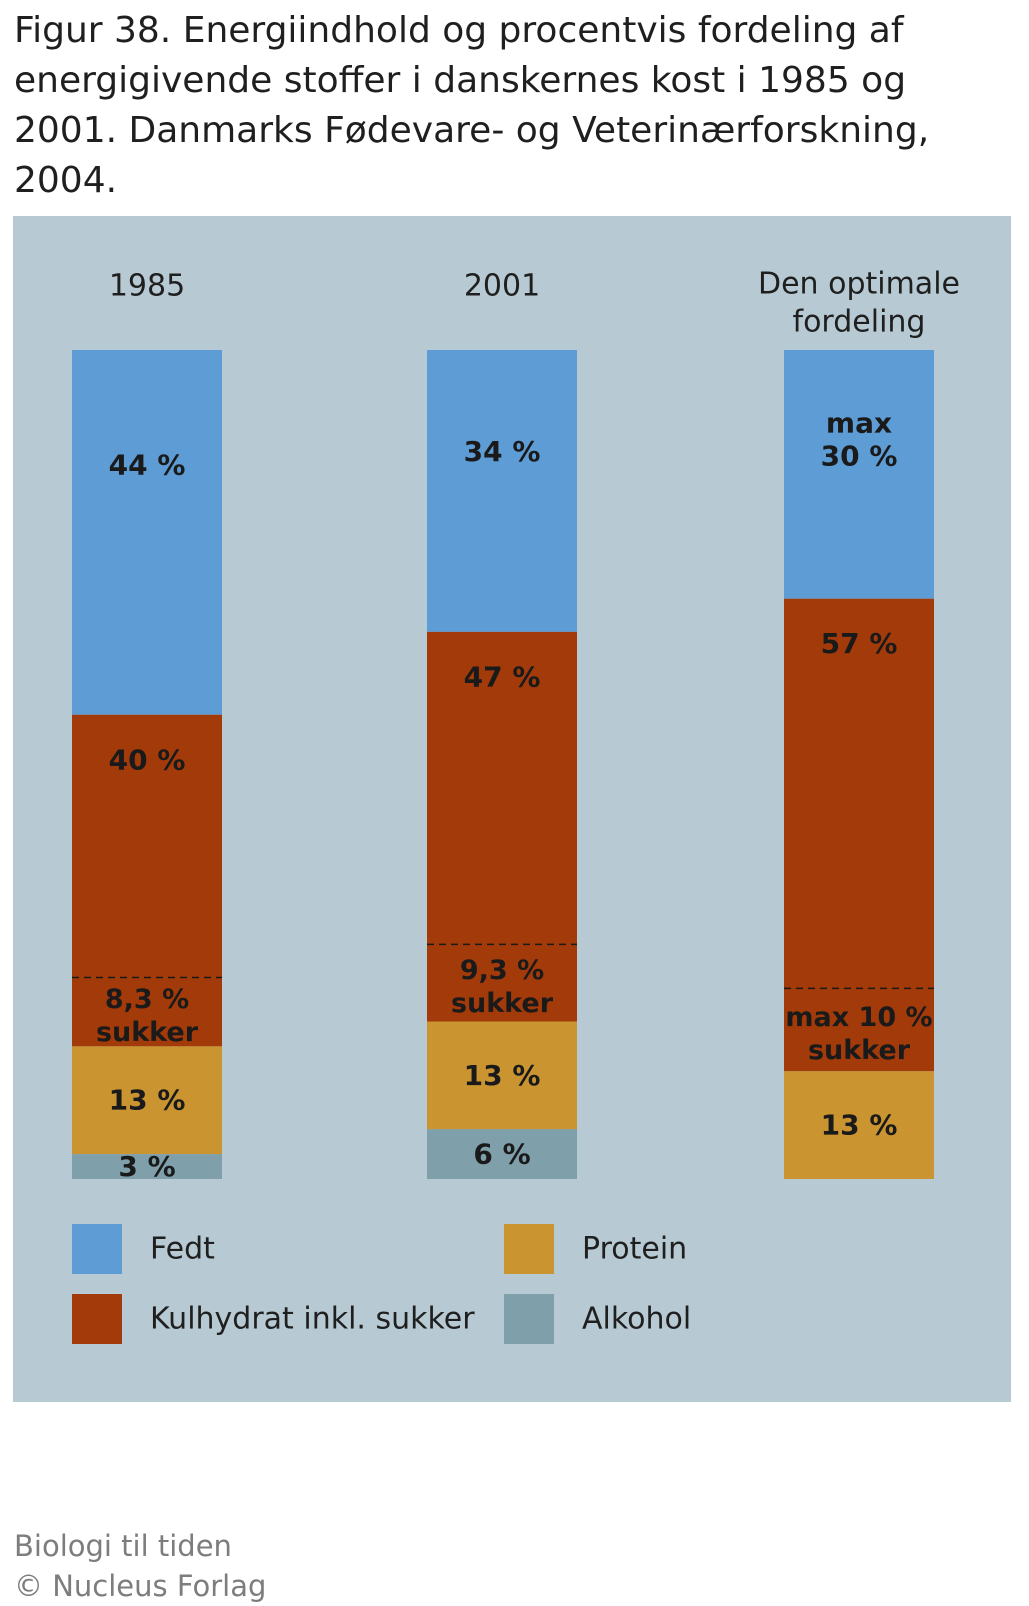 The image size is (1029, 1606). I want to click on sugar-label-1: 9,3 %, so click(502, 970).